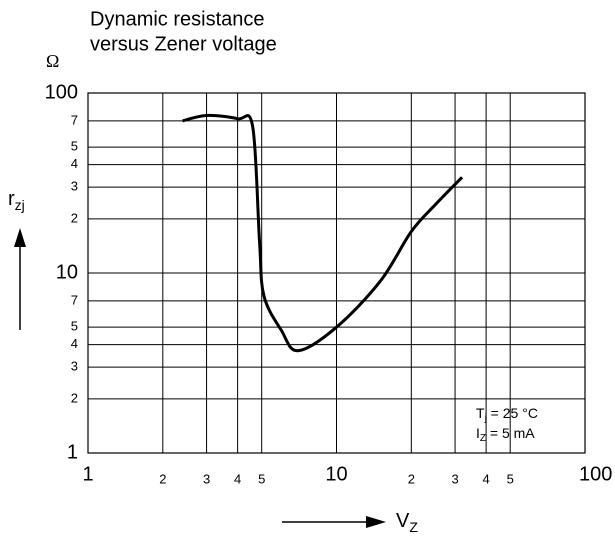 The height and width of the screenshot is (540, 615). I want to click on x-tick-label: 1, so click(87, 474).